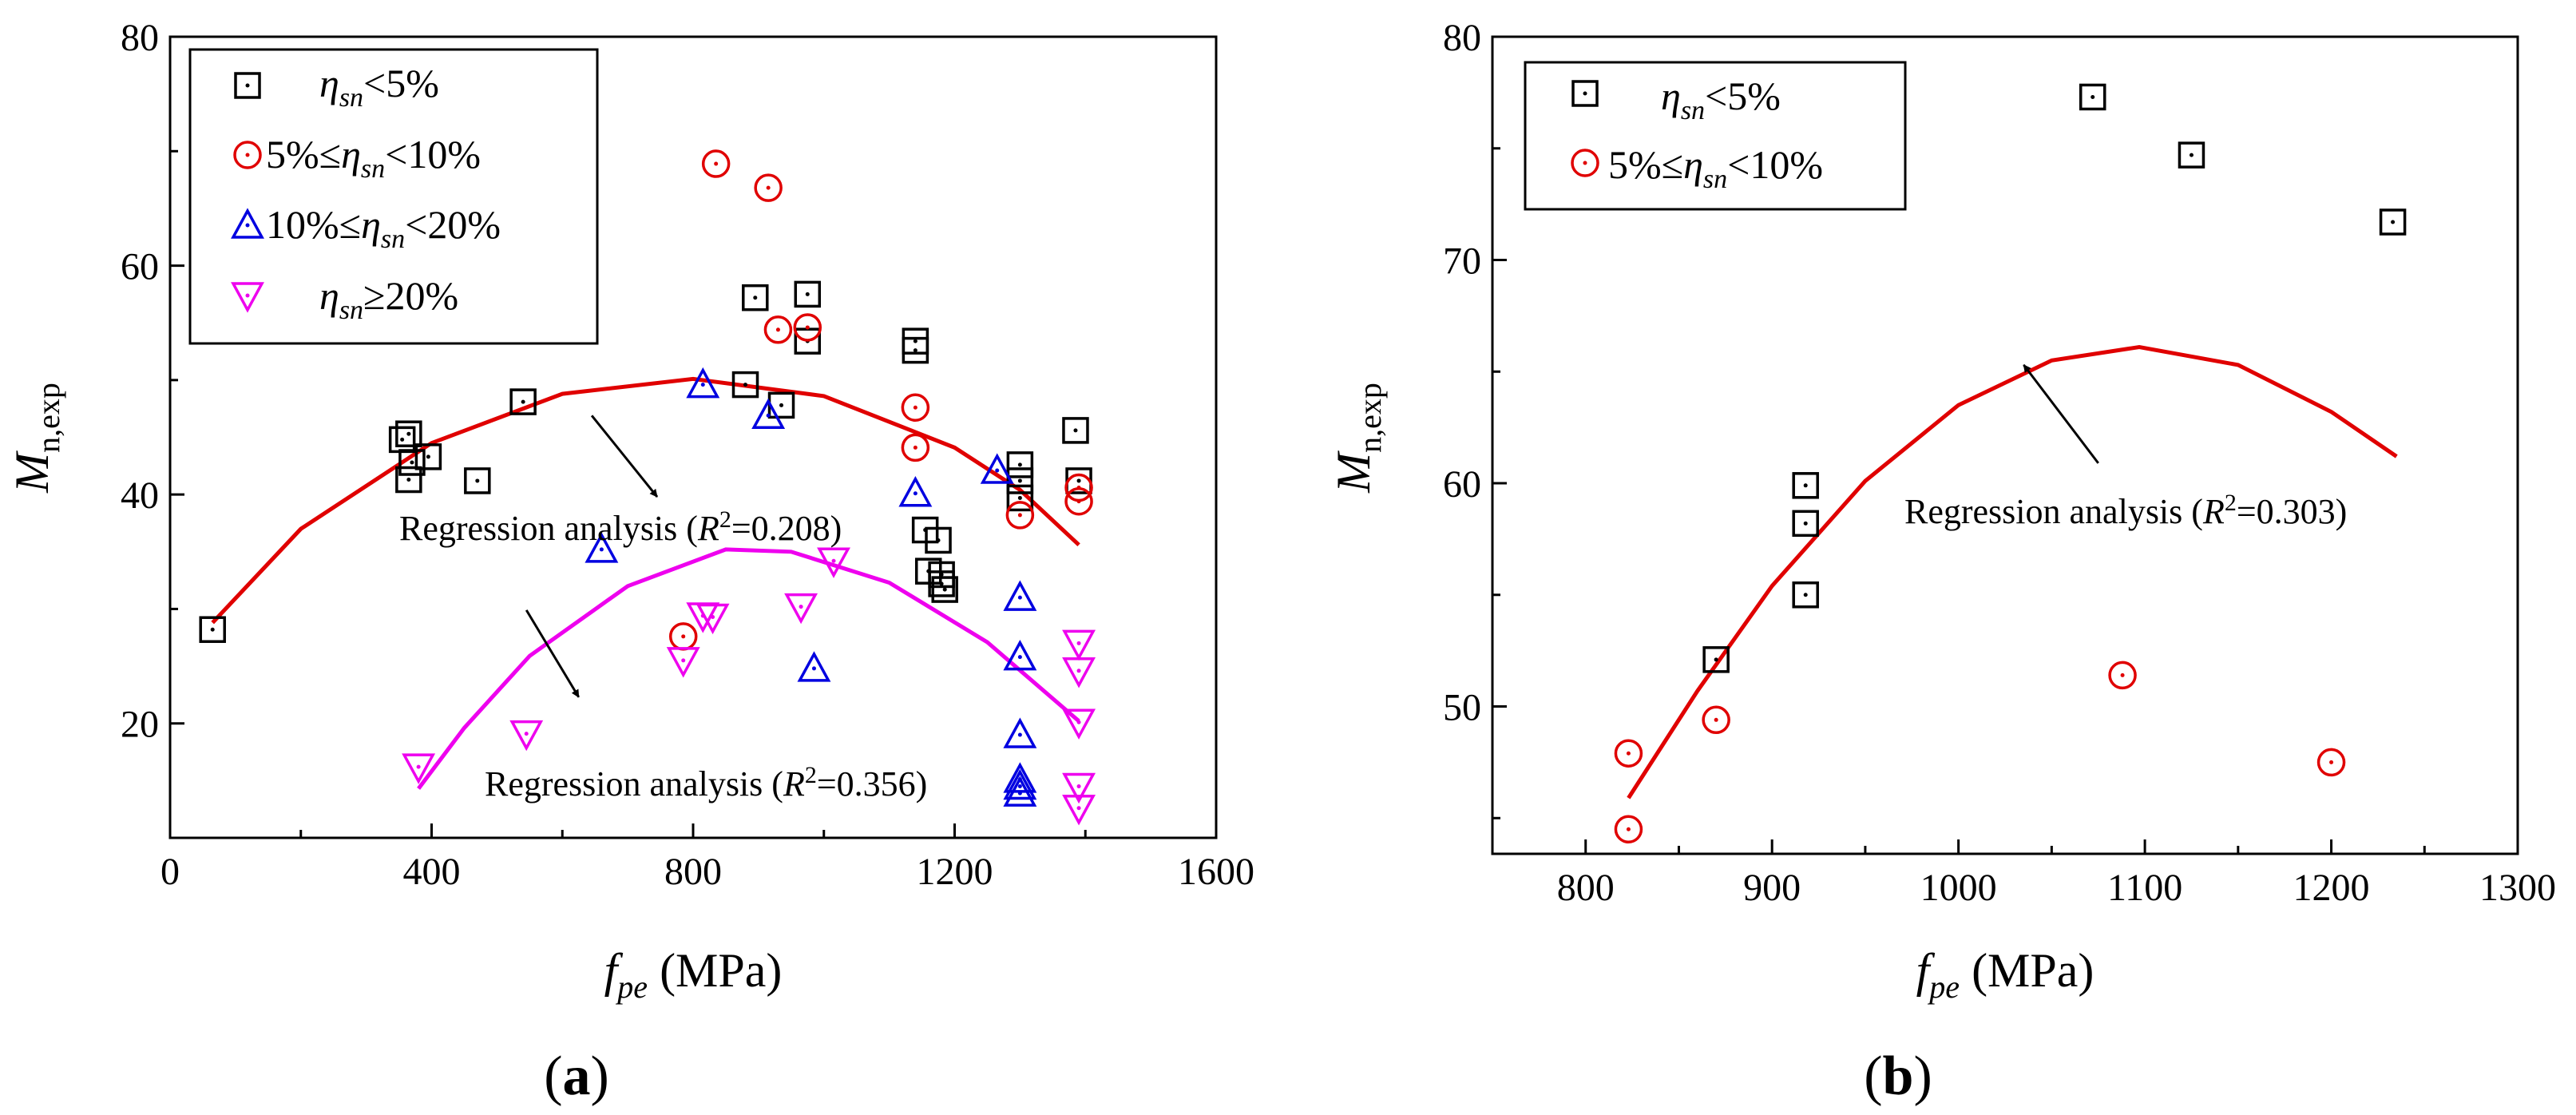 This screenshot has height=1115, width=2576. What do you see at coordinates (2061, 413) in the screenshot?
I see `annotation-arrow-b` at bounding box center [2061, 413].